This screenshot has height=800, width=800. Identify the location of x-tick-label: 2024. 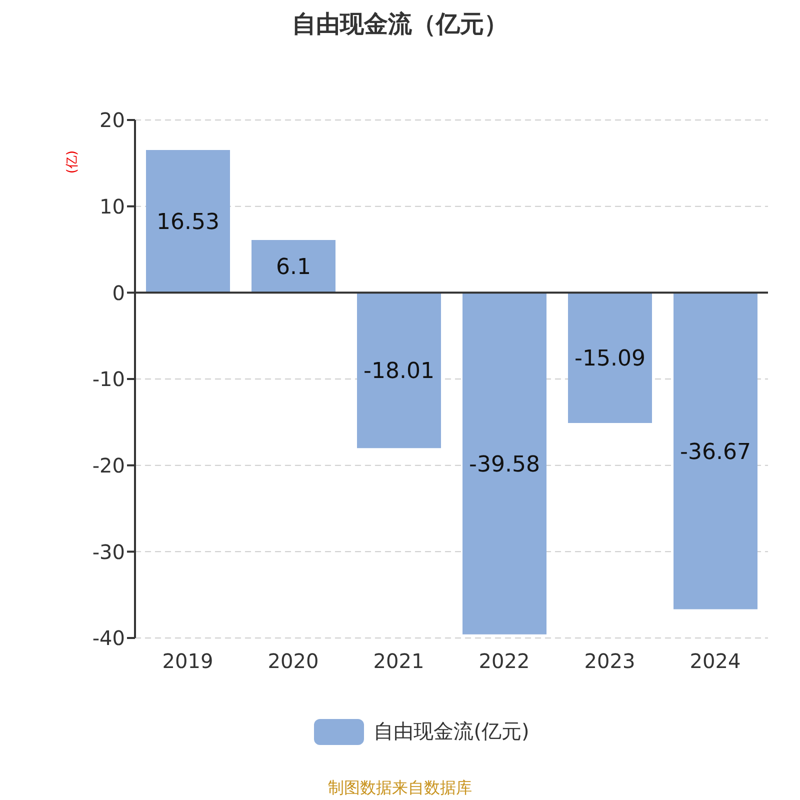
(715, 661).